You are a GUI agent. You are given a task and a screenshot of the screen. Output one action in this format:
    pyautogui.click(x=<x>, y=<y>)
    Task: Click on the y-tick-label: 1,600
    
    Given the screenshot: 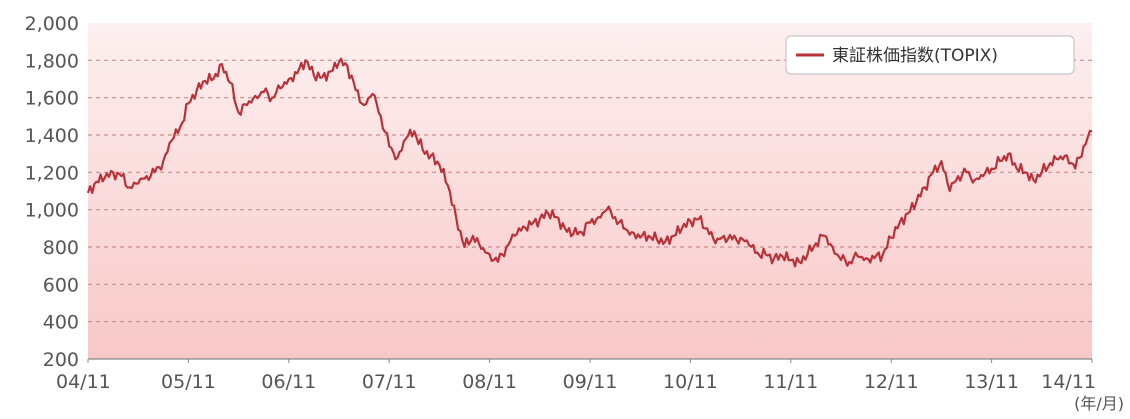 What is the action you would take?
    pyautogui.click(x=52, y=99)
    